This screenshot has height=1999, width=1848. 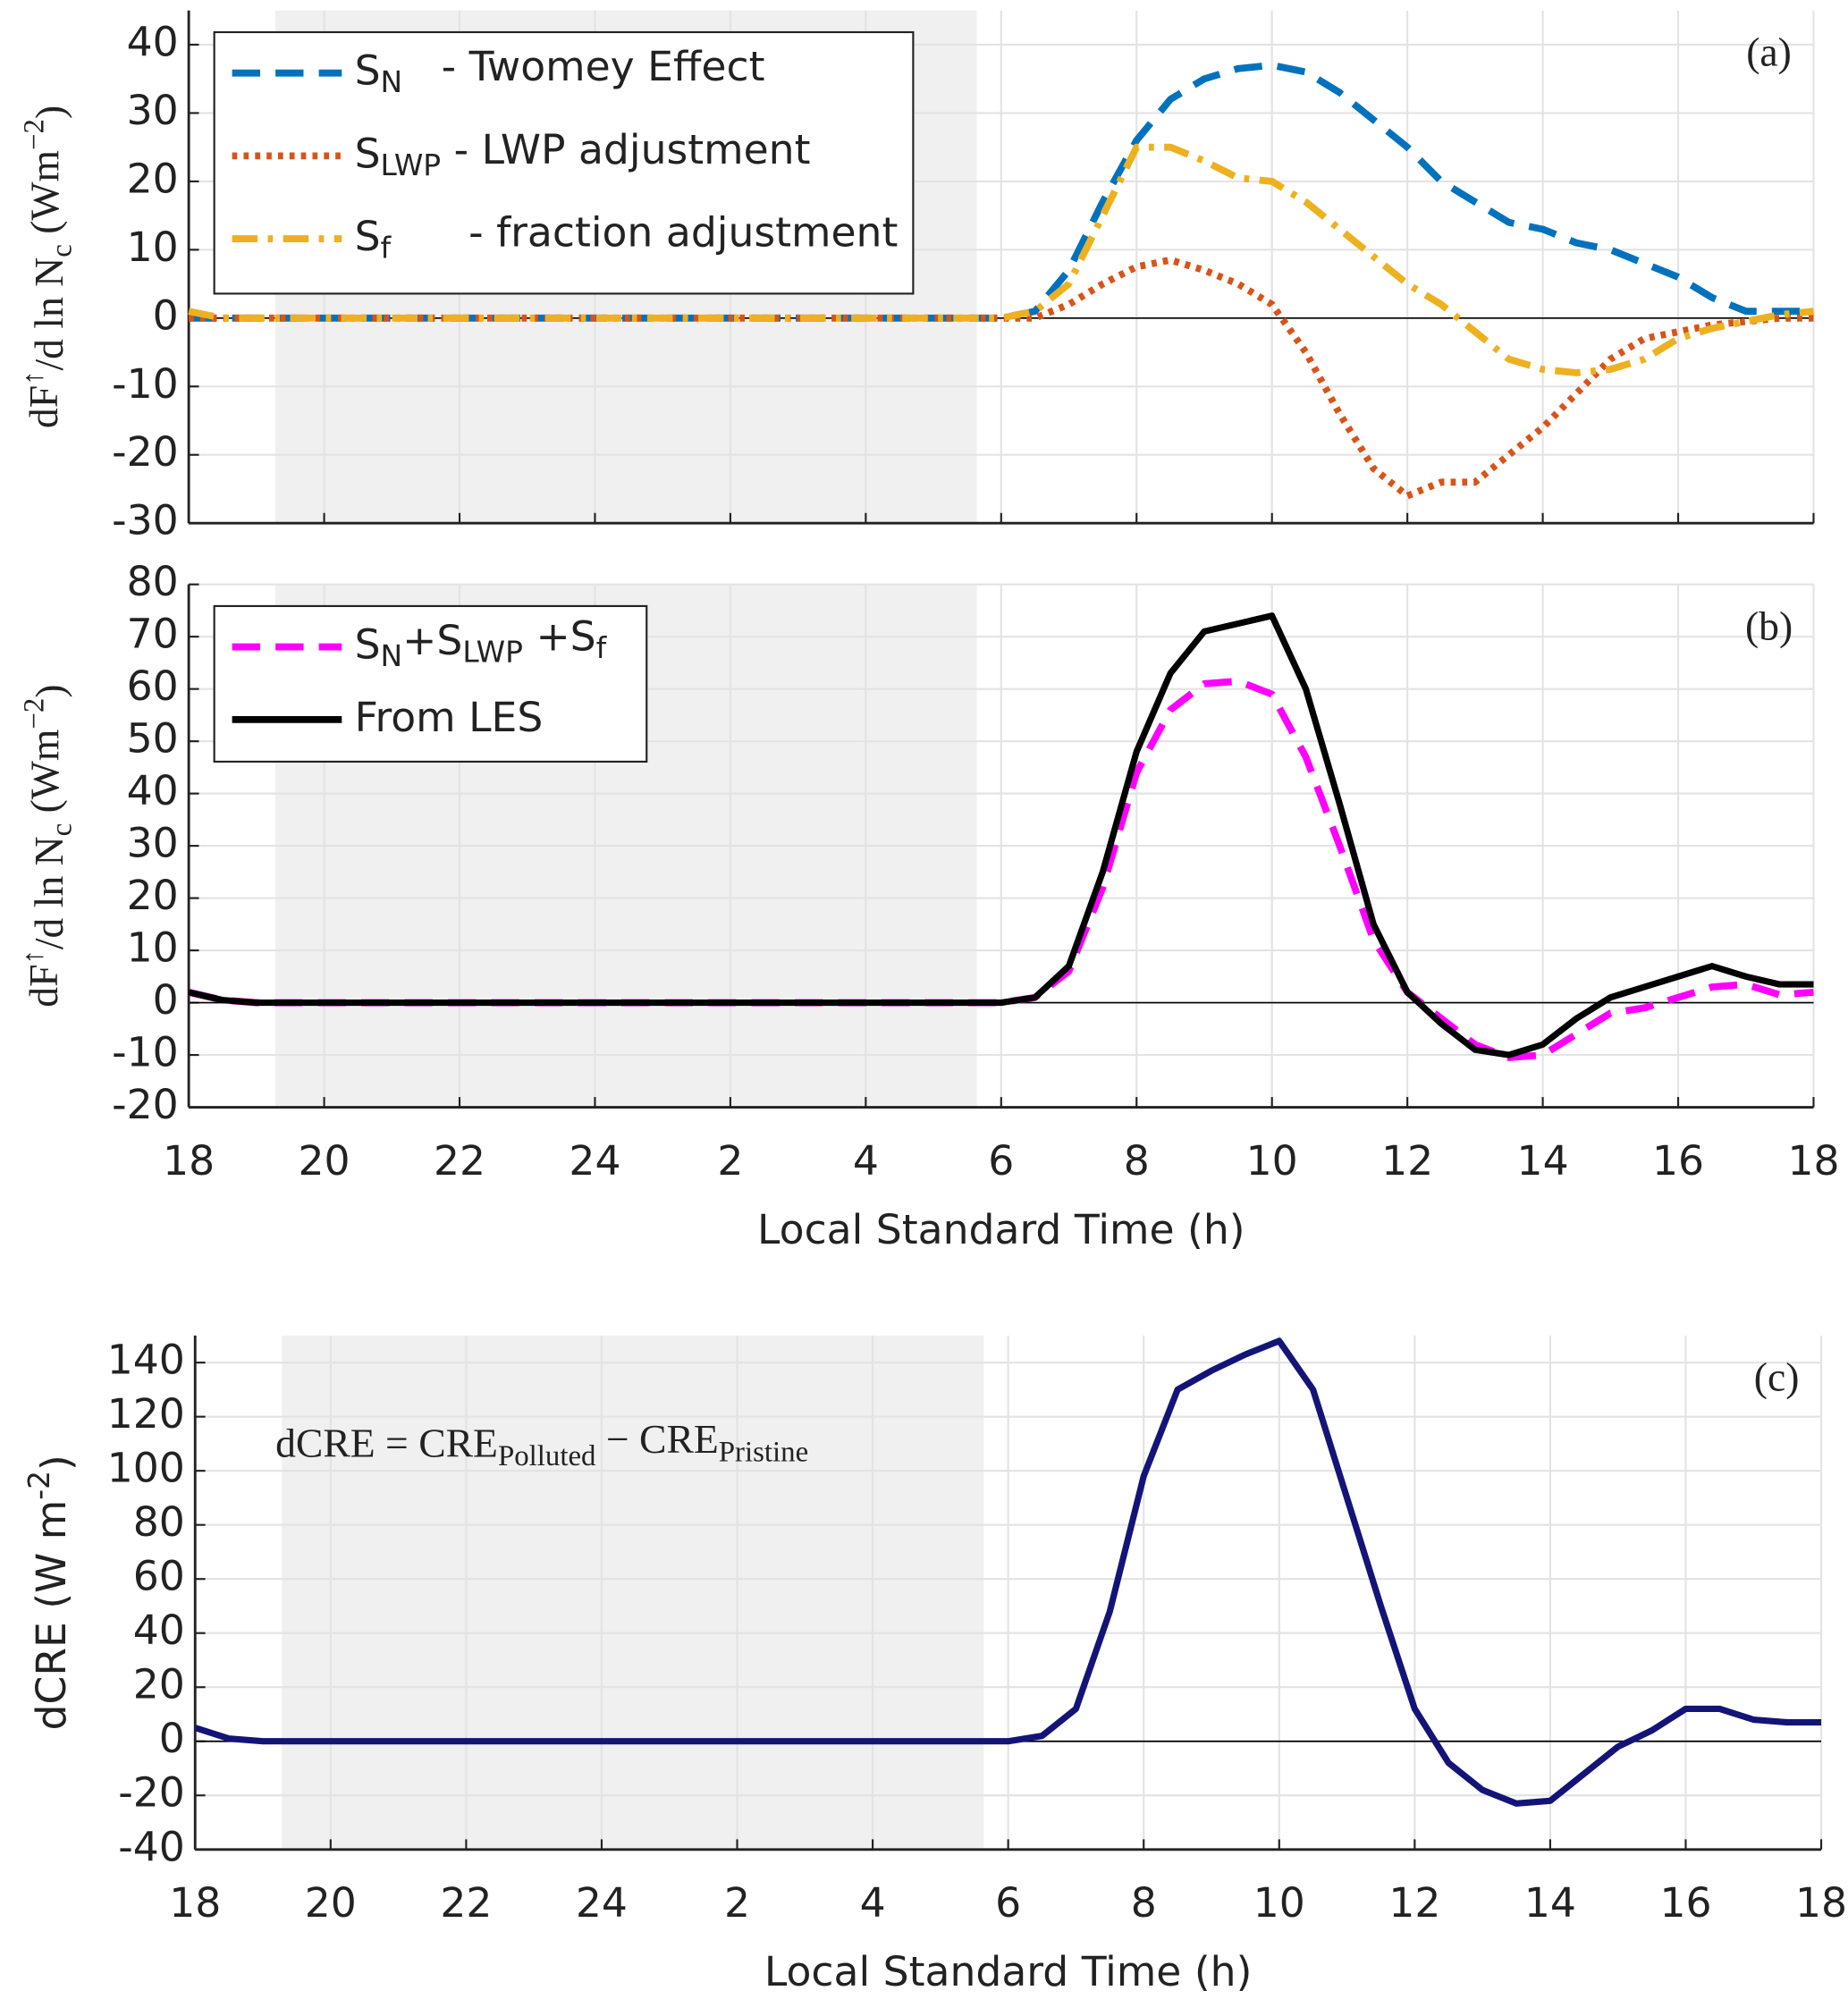 What do you see at coordinates (145, 520) in the screenshot?
I see `y-tick-label: -30` at bounding box center [145, 520].